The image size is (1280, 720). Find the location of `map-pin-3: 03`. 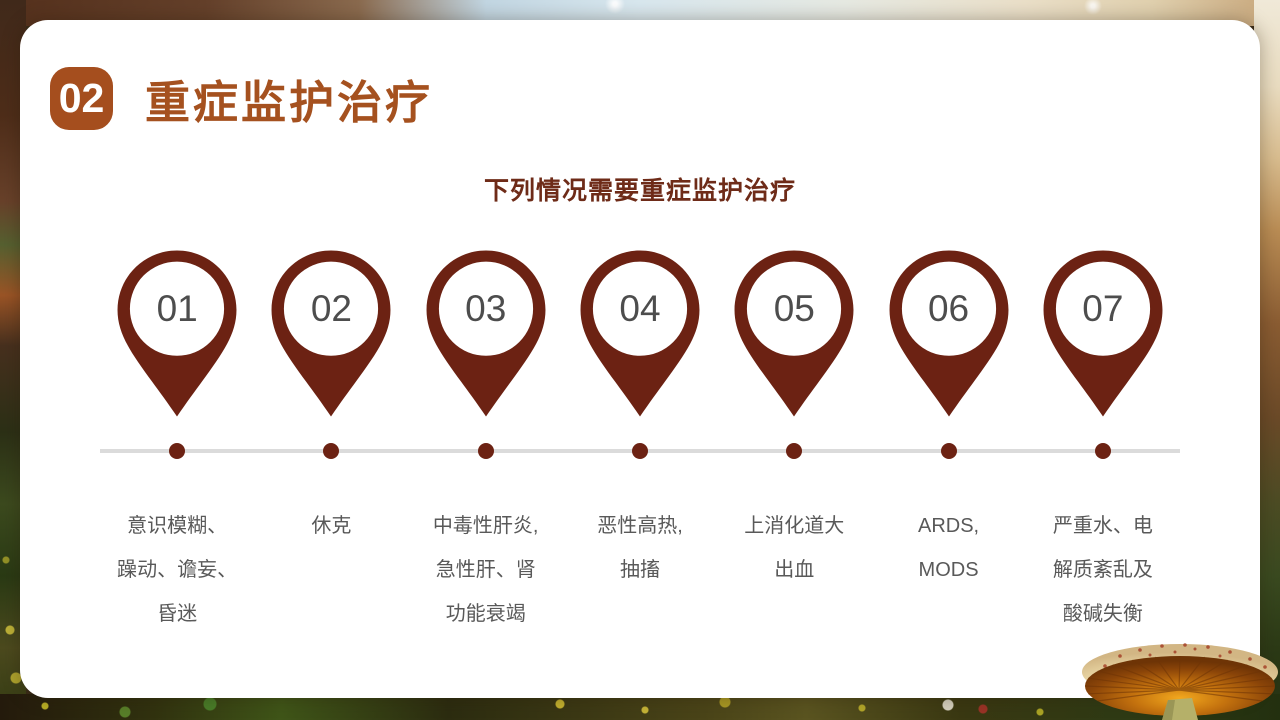

map-pin-3: 03 is located at coordinates (486, 333).